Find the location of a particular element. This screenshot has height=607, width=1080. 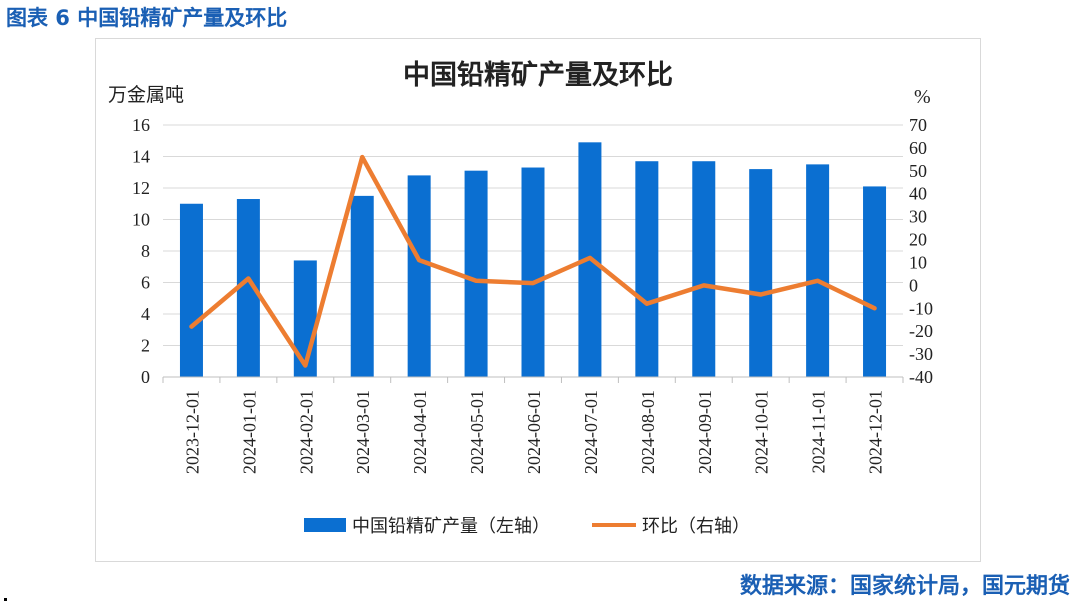

left-tick-label: 10 is located at coordinates (141, 220).